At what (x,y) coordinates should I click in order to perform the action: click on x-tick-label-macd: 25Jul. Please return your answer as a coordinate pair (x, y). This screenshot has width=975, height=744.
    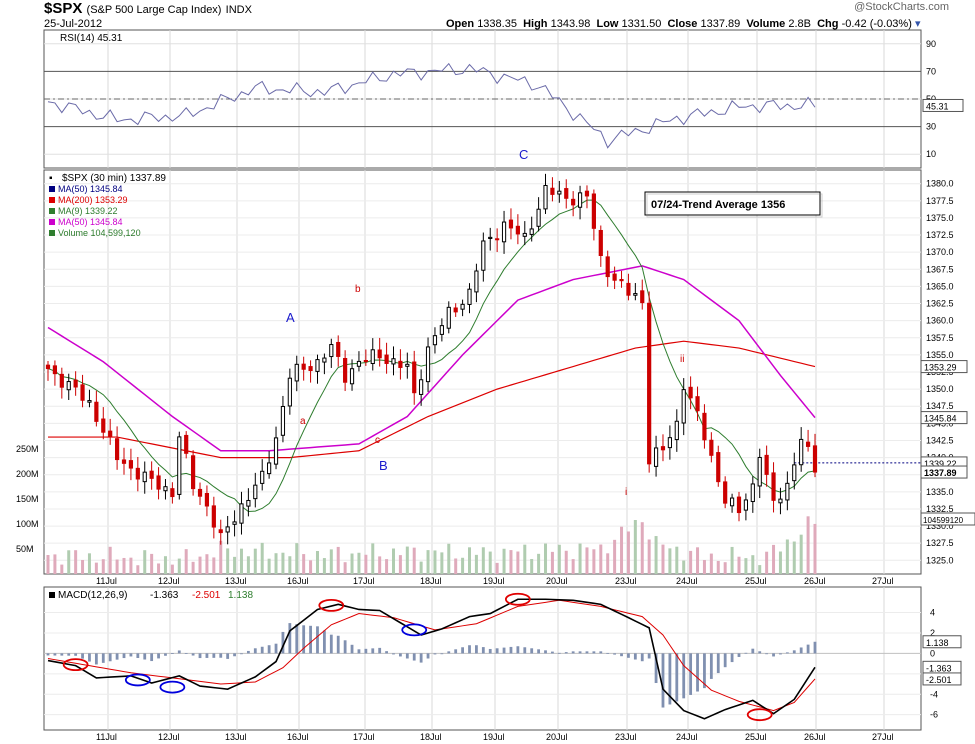
    Looking at the image, I should click on (756, 737).